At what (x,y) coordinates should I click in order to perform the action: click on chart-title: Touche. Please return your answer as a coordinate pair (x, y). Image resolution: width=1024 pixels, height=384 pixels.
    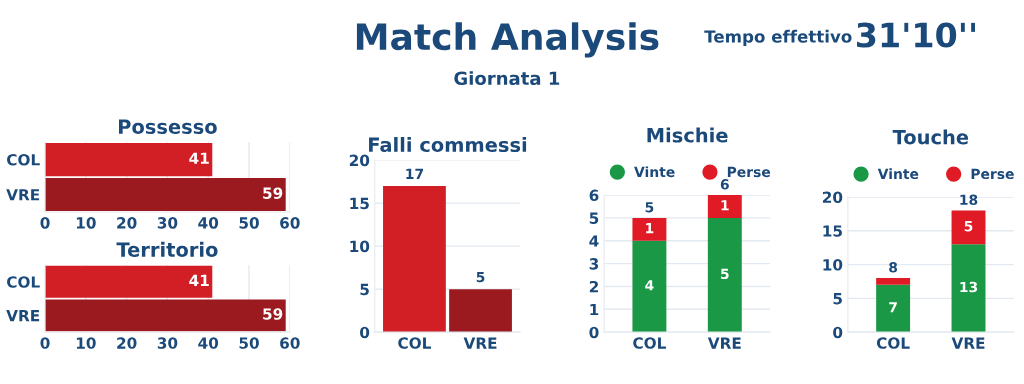
    Looking at the image, I should click on (930, 137).